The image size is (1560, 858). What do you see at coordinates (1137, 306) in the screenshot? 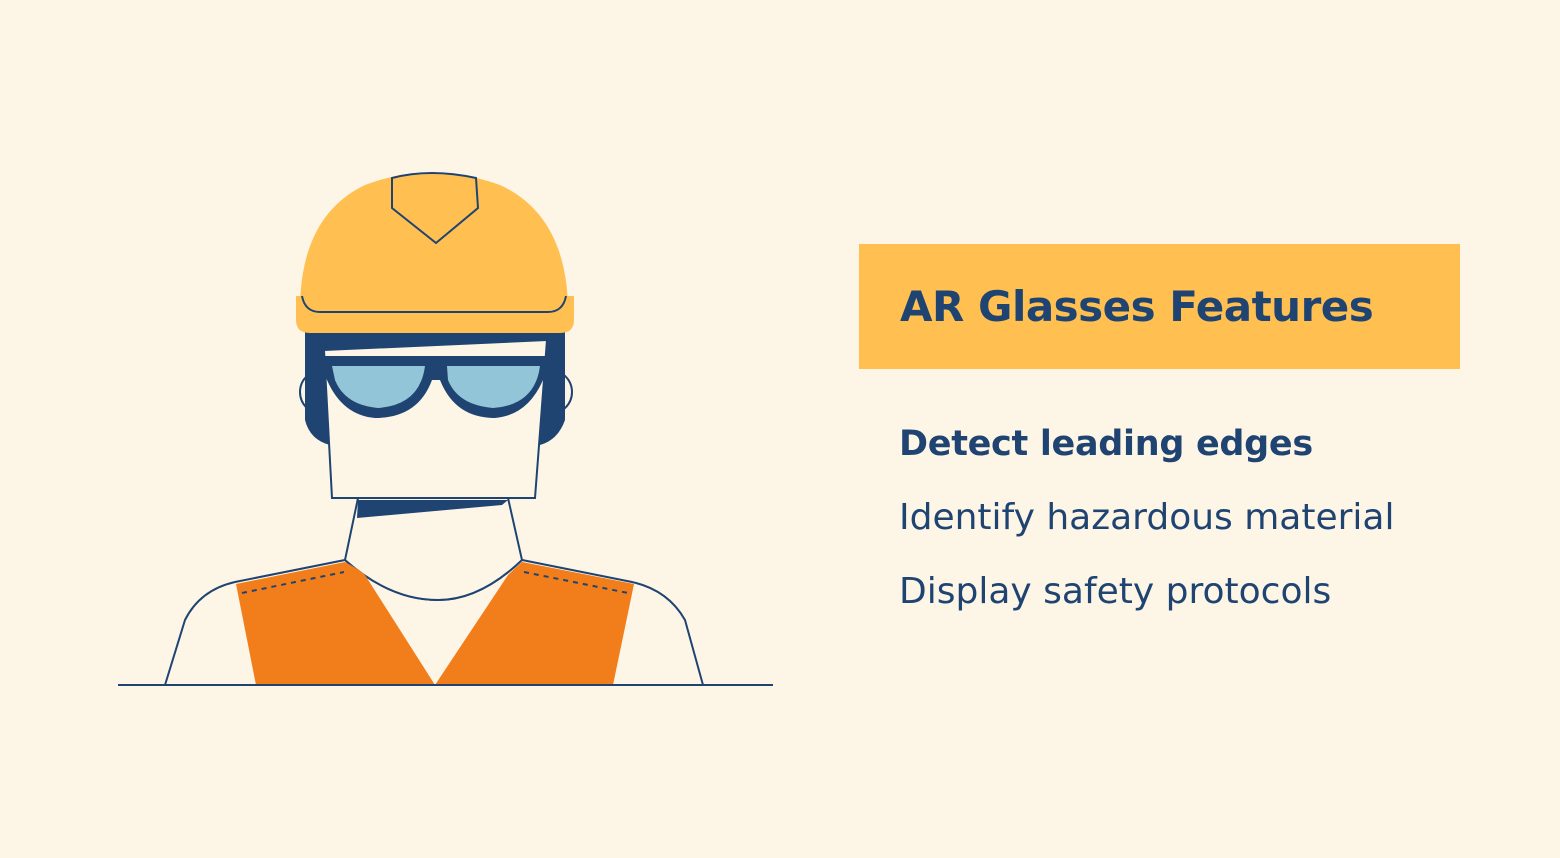
I see `panel-title: AR Glasses Features` at bounding box center [1137, 306].